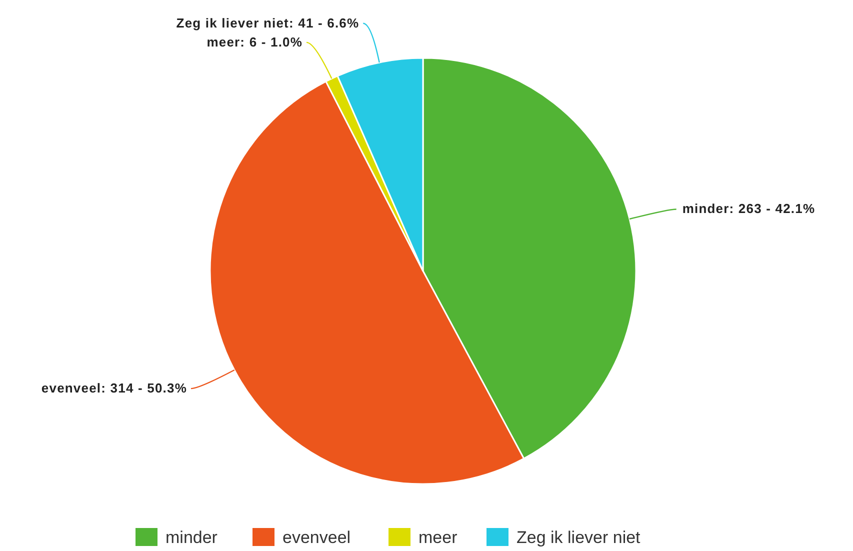 This screenshot has height=551, width=853. What do you see at coordinates (578, 537) in the screenshot?
I see `legend-label: Zeg ik liever niet` at bounding box center [578, 537].